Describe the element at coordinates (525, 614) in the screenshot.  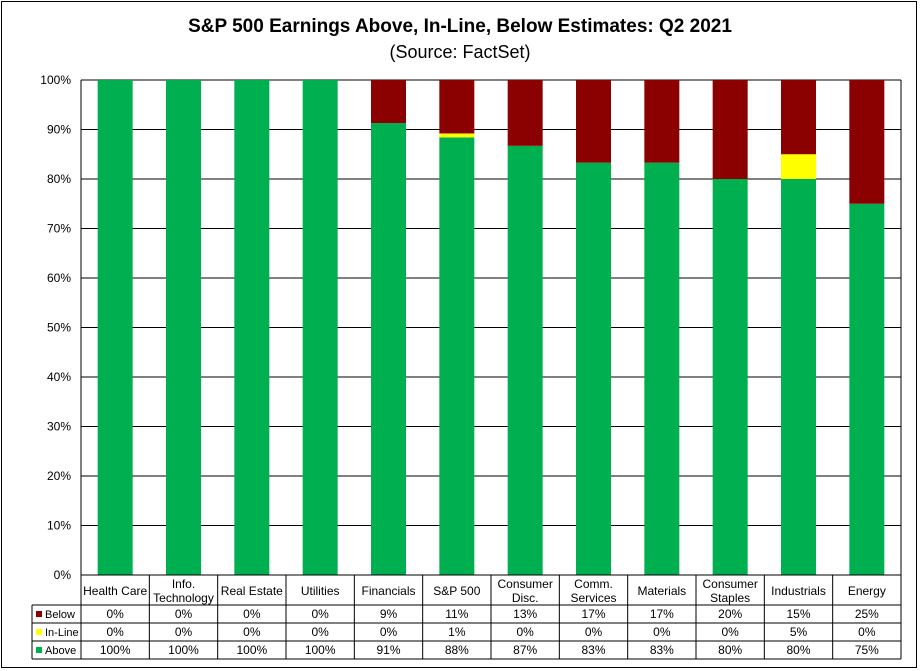
I see `data-label: 13%` at that location.